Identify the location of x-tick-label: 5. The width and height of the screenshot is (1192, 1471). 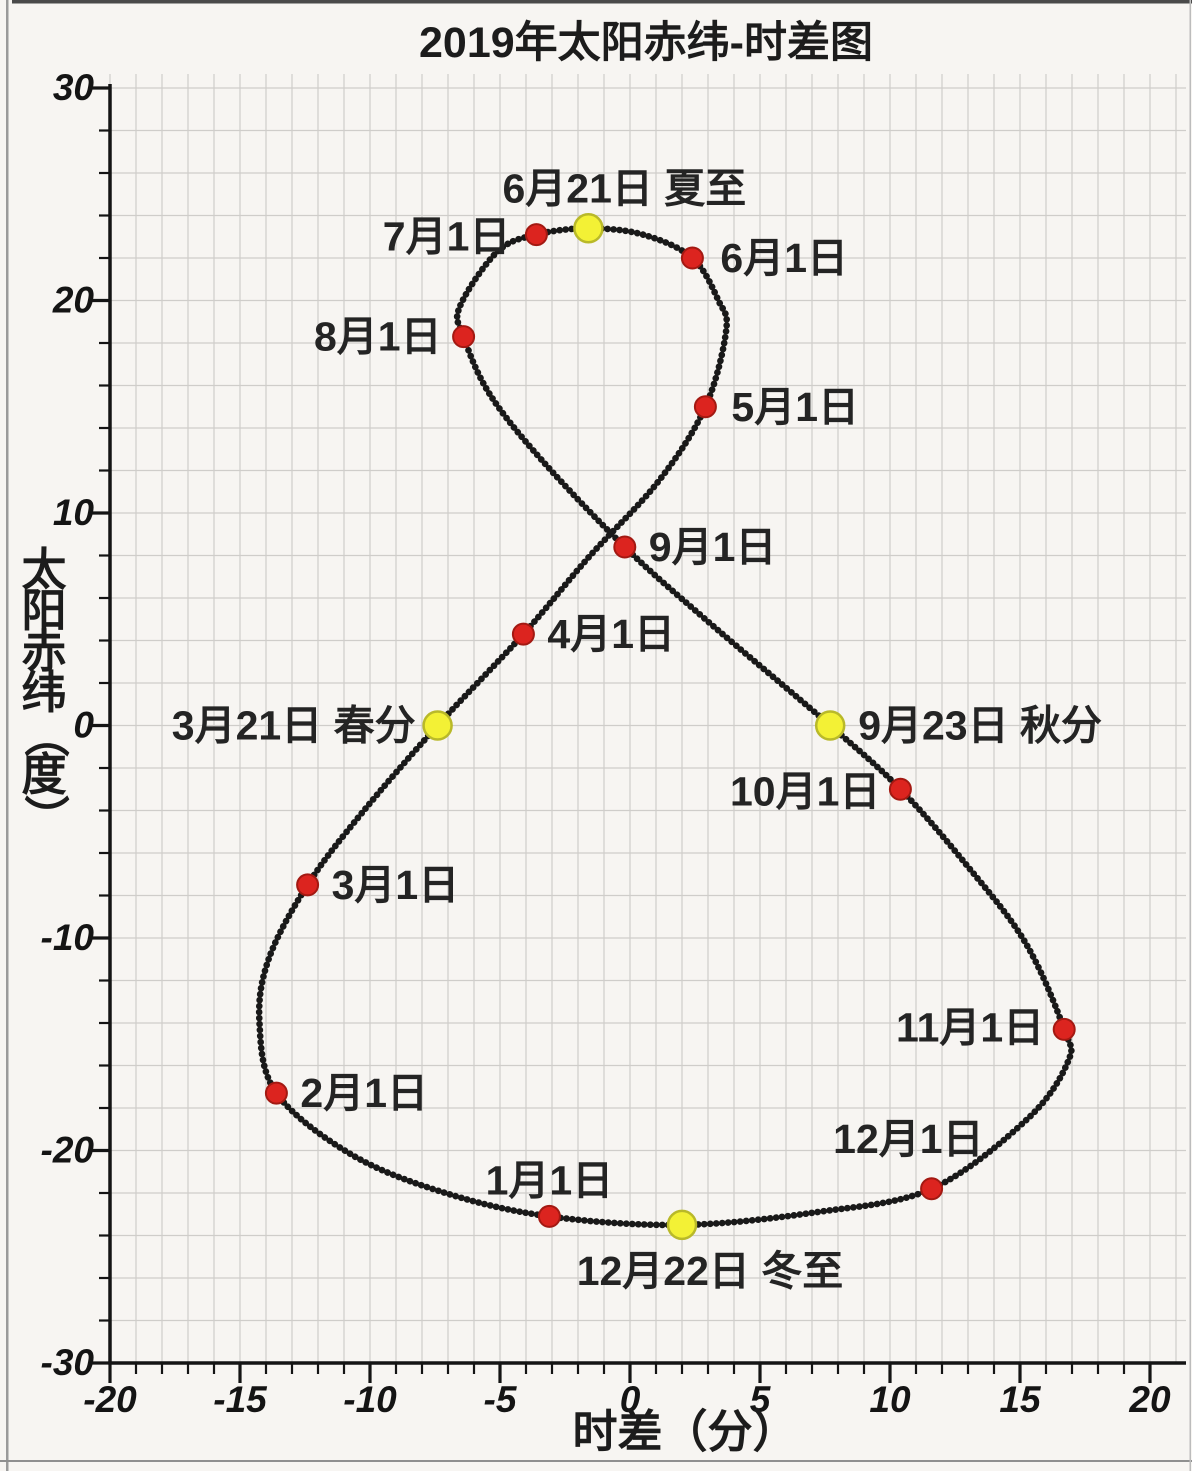
(761, 1399).